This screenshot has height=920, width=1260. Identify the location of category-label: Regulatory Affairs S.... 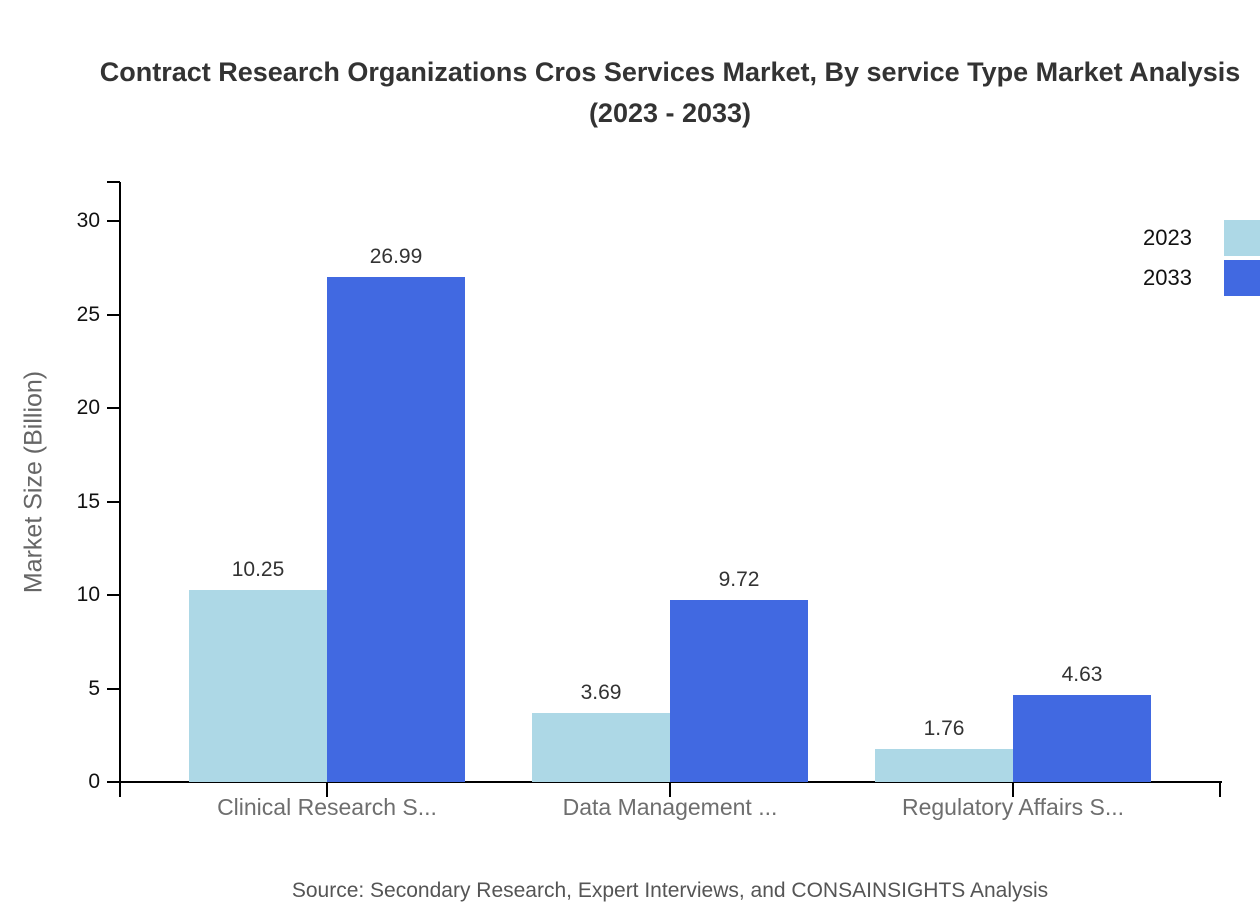
(1012, 807).